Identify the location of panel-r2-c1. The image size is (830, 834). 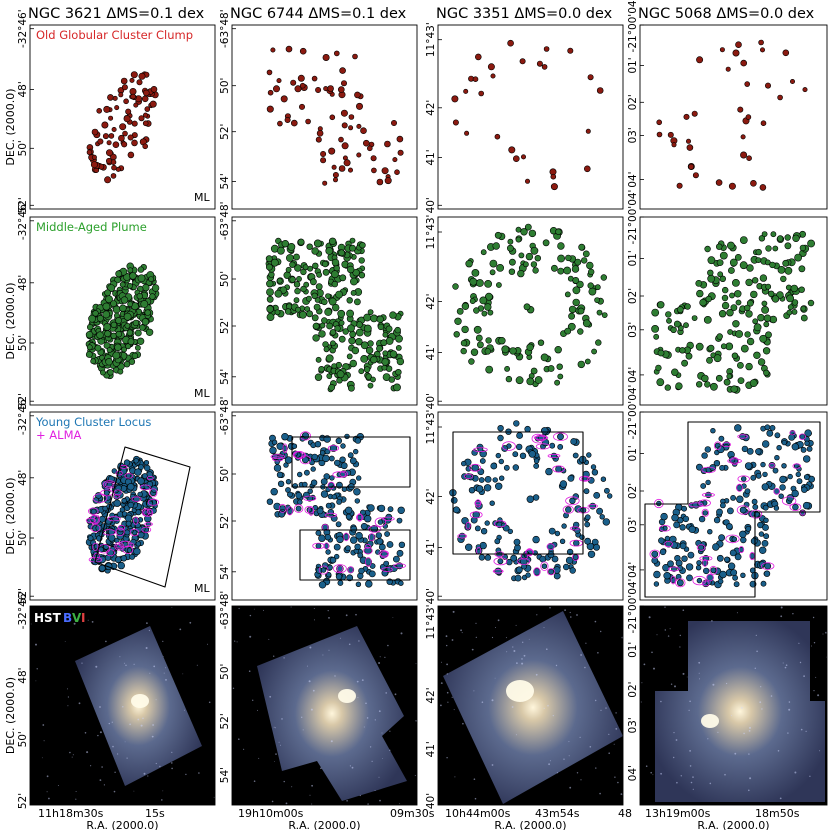
(324, 506).